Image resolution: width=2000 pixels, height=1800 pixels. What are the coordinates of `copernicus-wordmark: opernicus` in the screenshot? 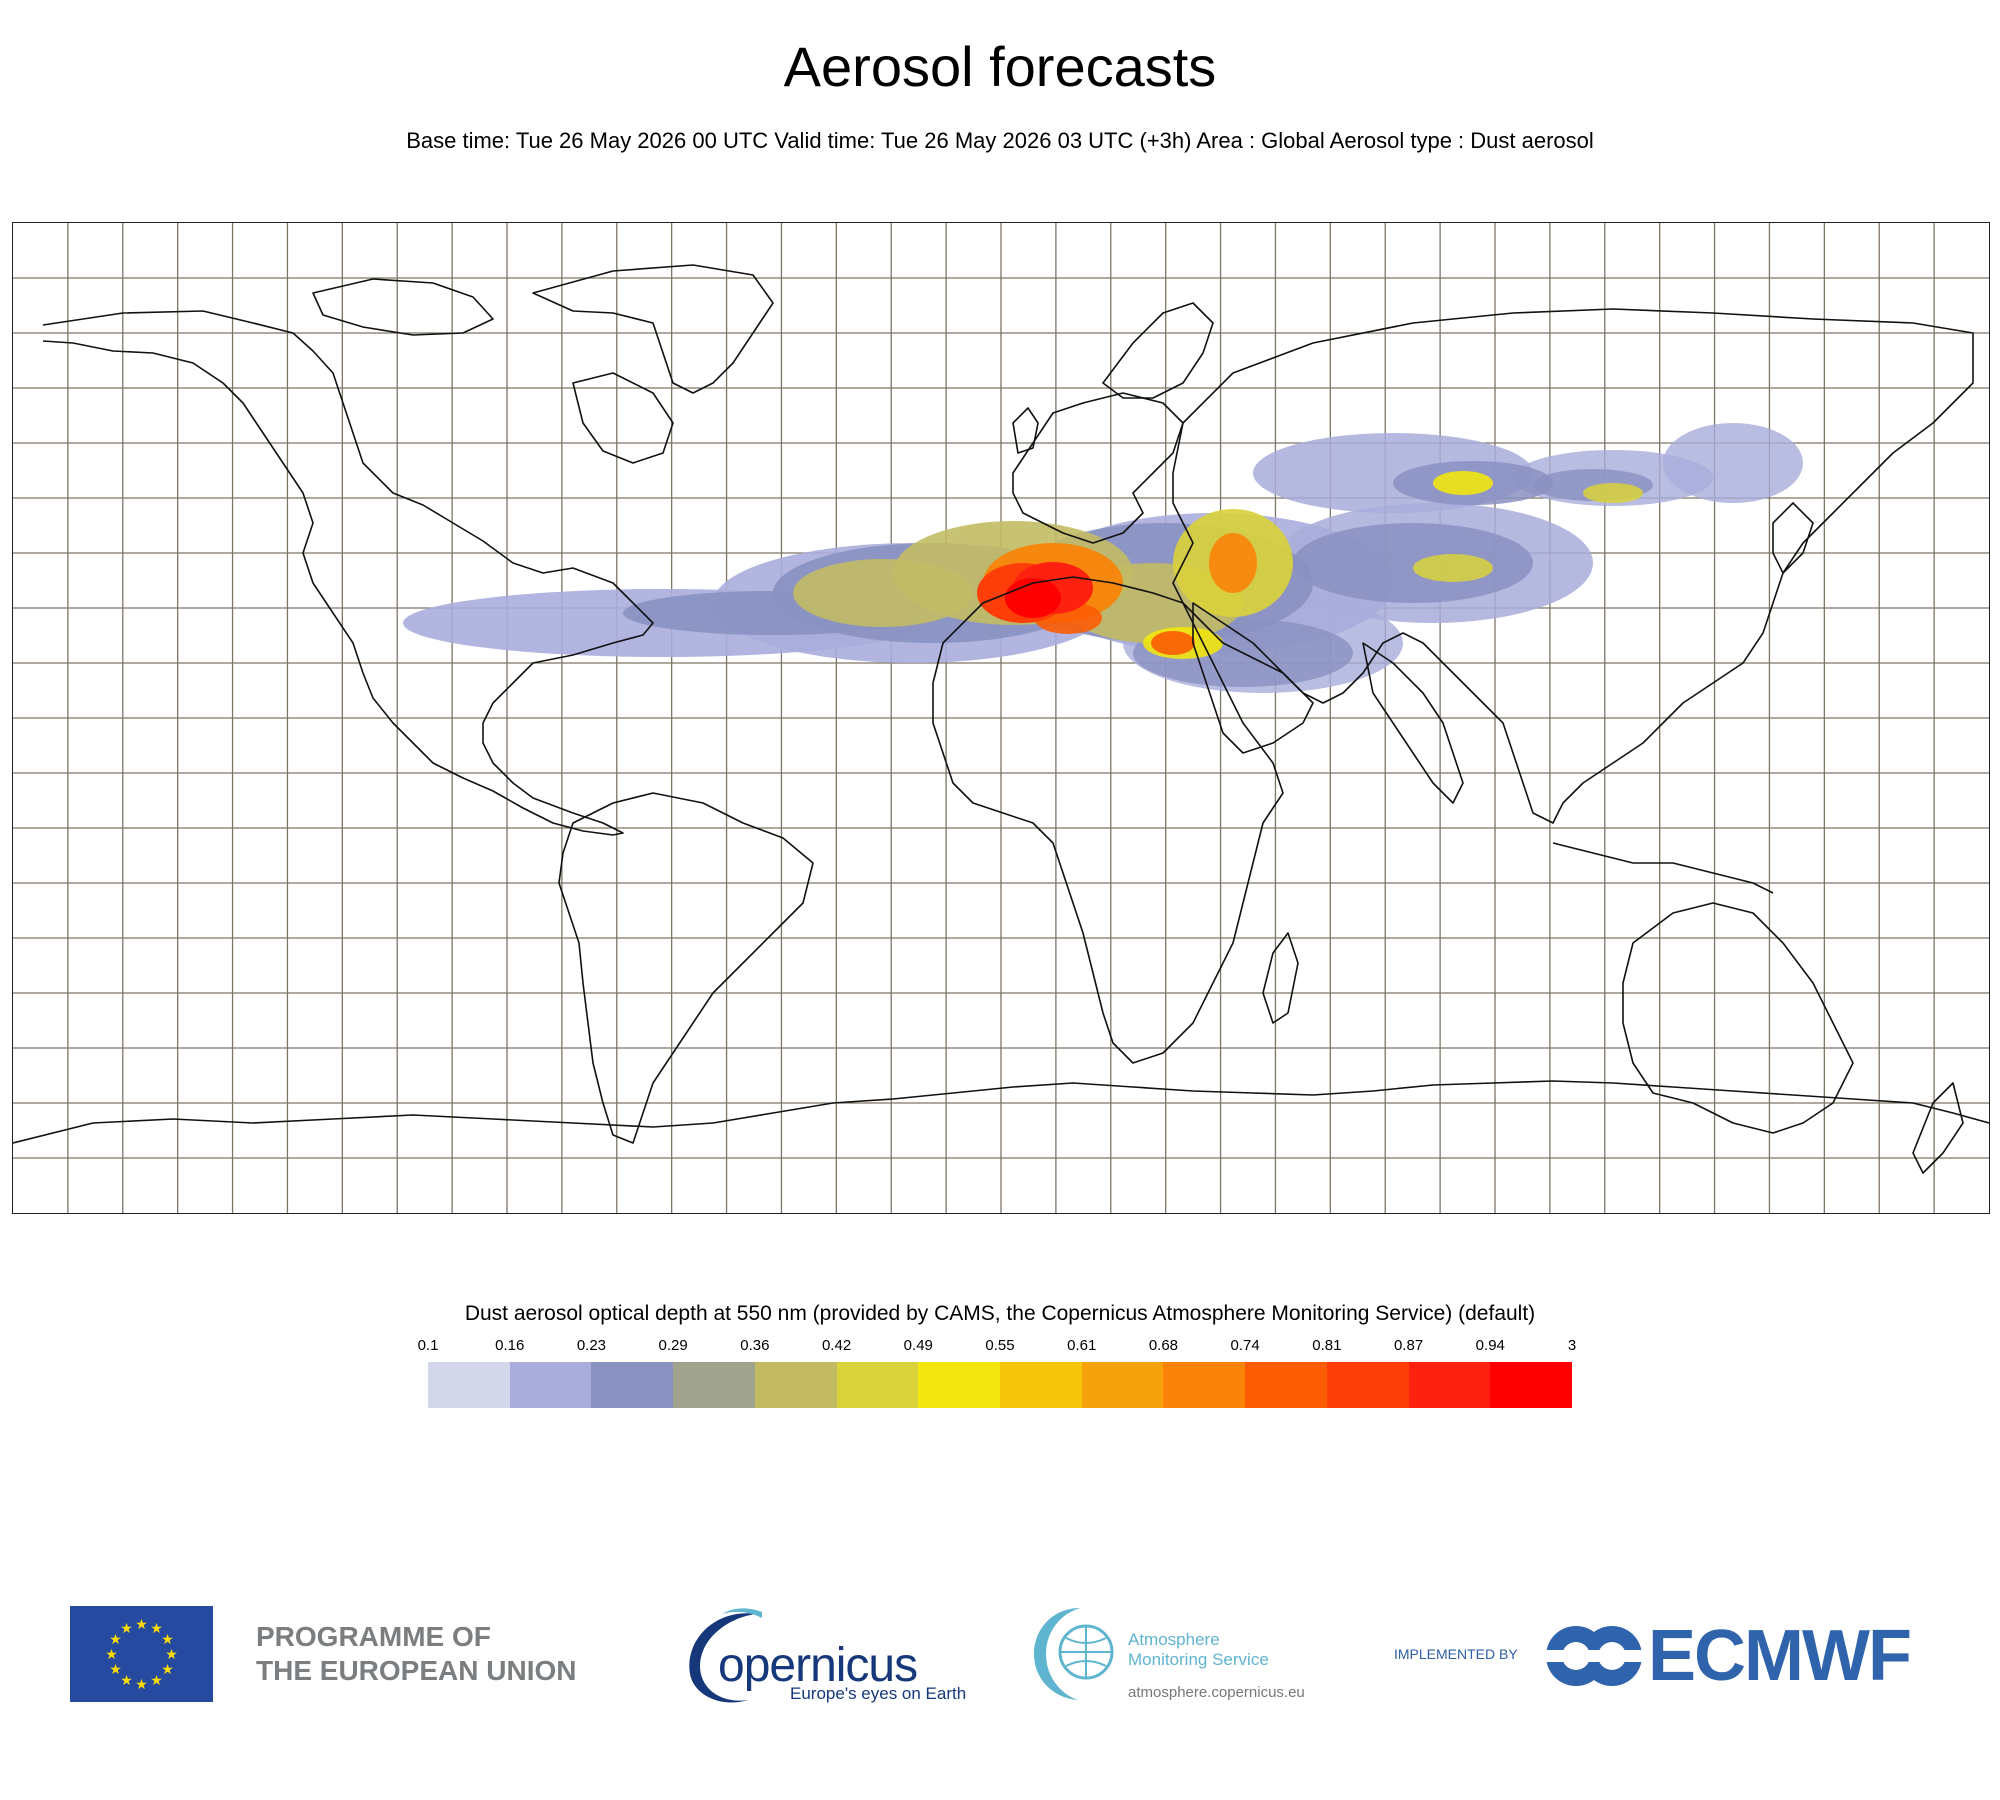 It's located at (818, 1665).